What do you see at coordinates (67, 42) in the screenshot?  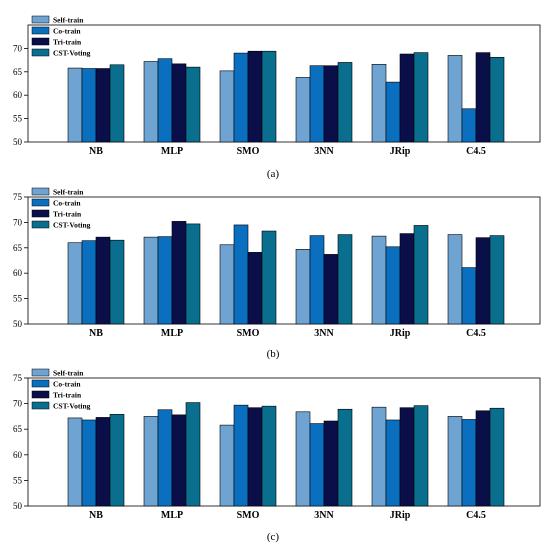 I see `legend-label: Tri-train` at bounding box center [67, 42].